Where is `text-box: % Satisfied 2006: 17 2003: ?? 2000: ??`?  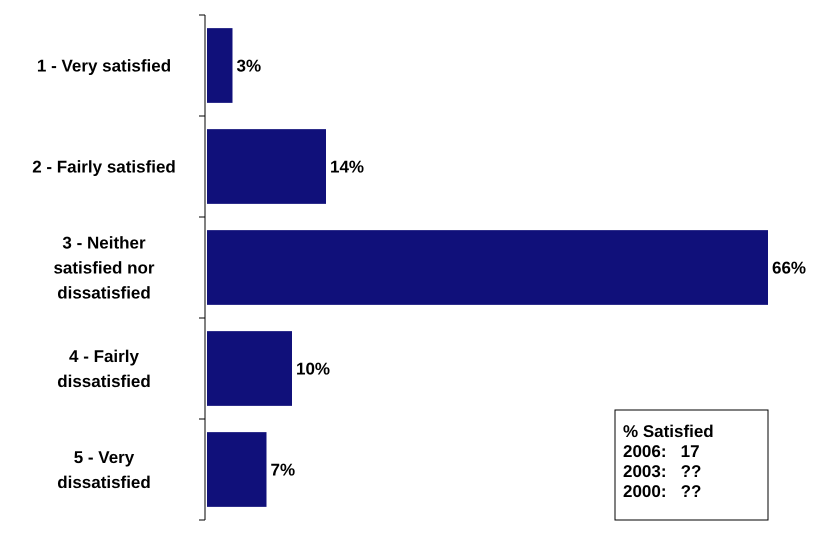
text-box: % Satisfied 2006: 17 2003: ?? 2000: ?? is located at coordinates (691, 465).